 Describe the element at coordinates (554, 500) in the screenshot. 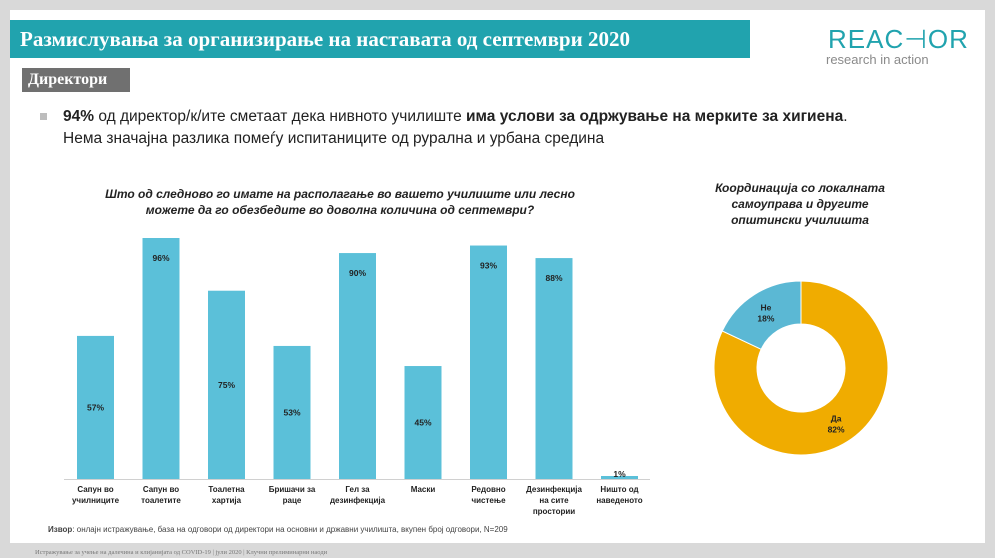

I see `category-tick-label: на сите` at that location.